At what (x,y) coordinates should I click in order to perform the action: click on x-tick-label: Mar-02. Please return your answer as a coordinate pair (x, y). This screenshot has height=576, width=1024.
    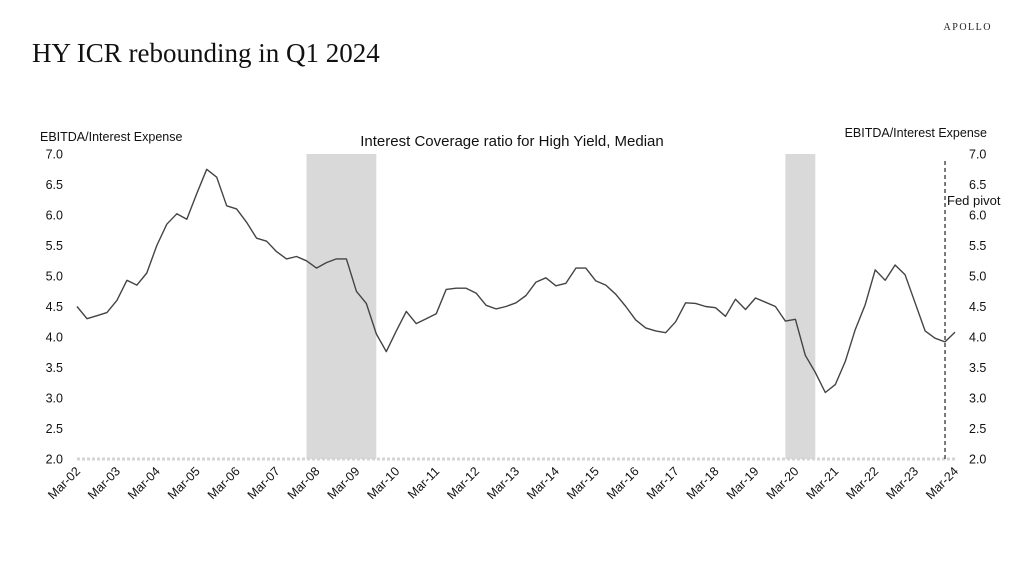
    Looking at the image, I should click on (64, 483).